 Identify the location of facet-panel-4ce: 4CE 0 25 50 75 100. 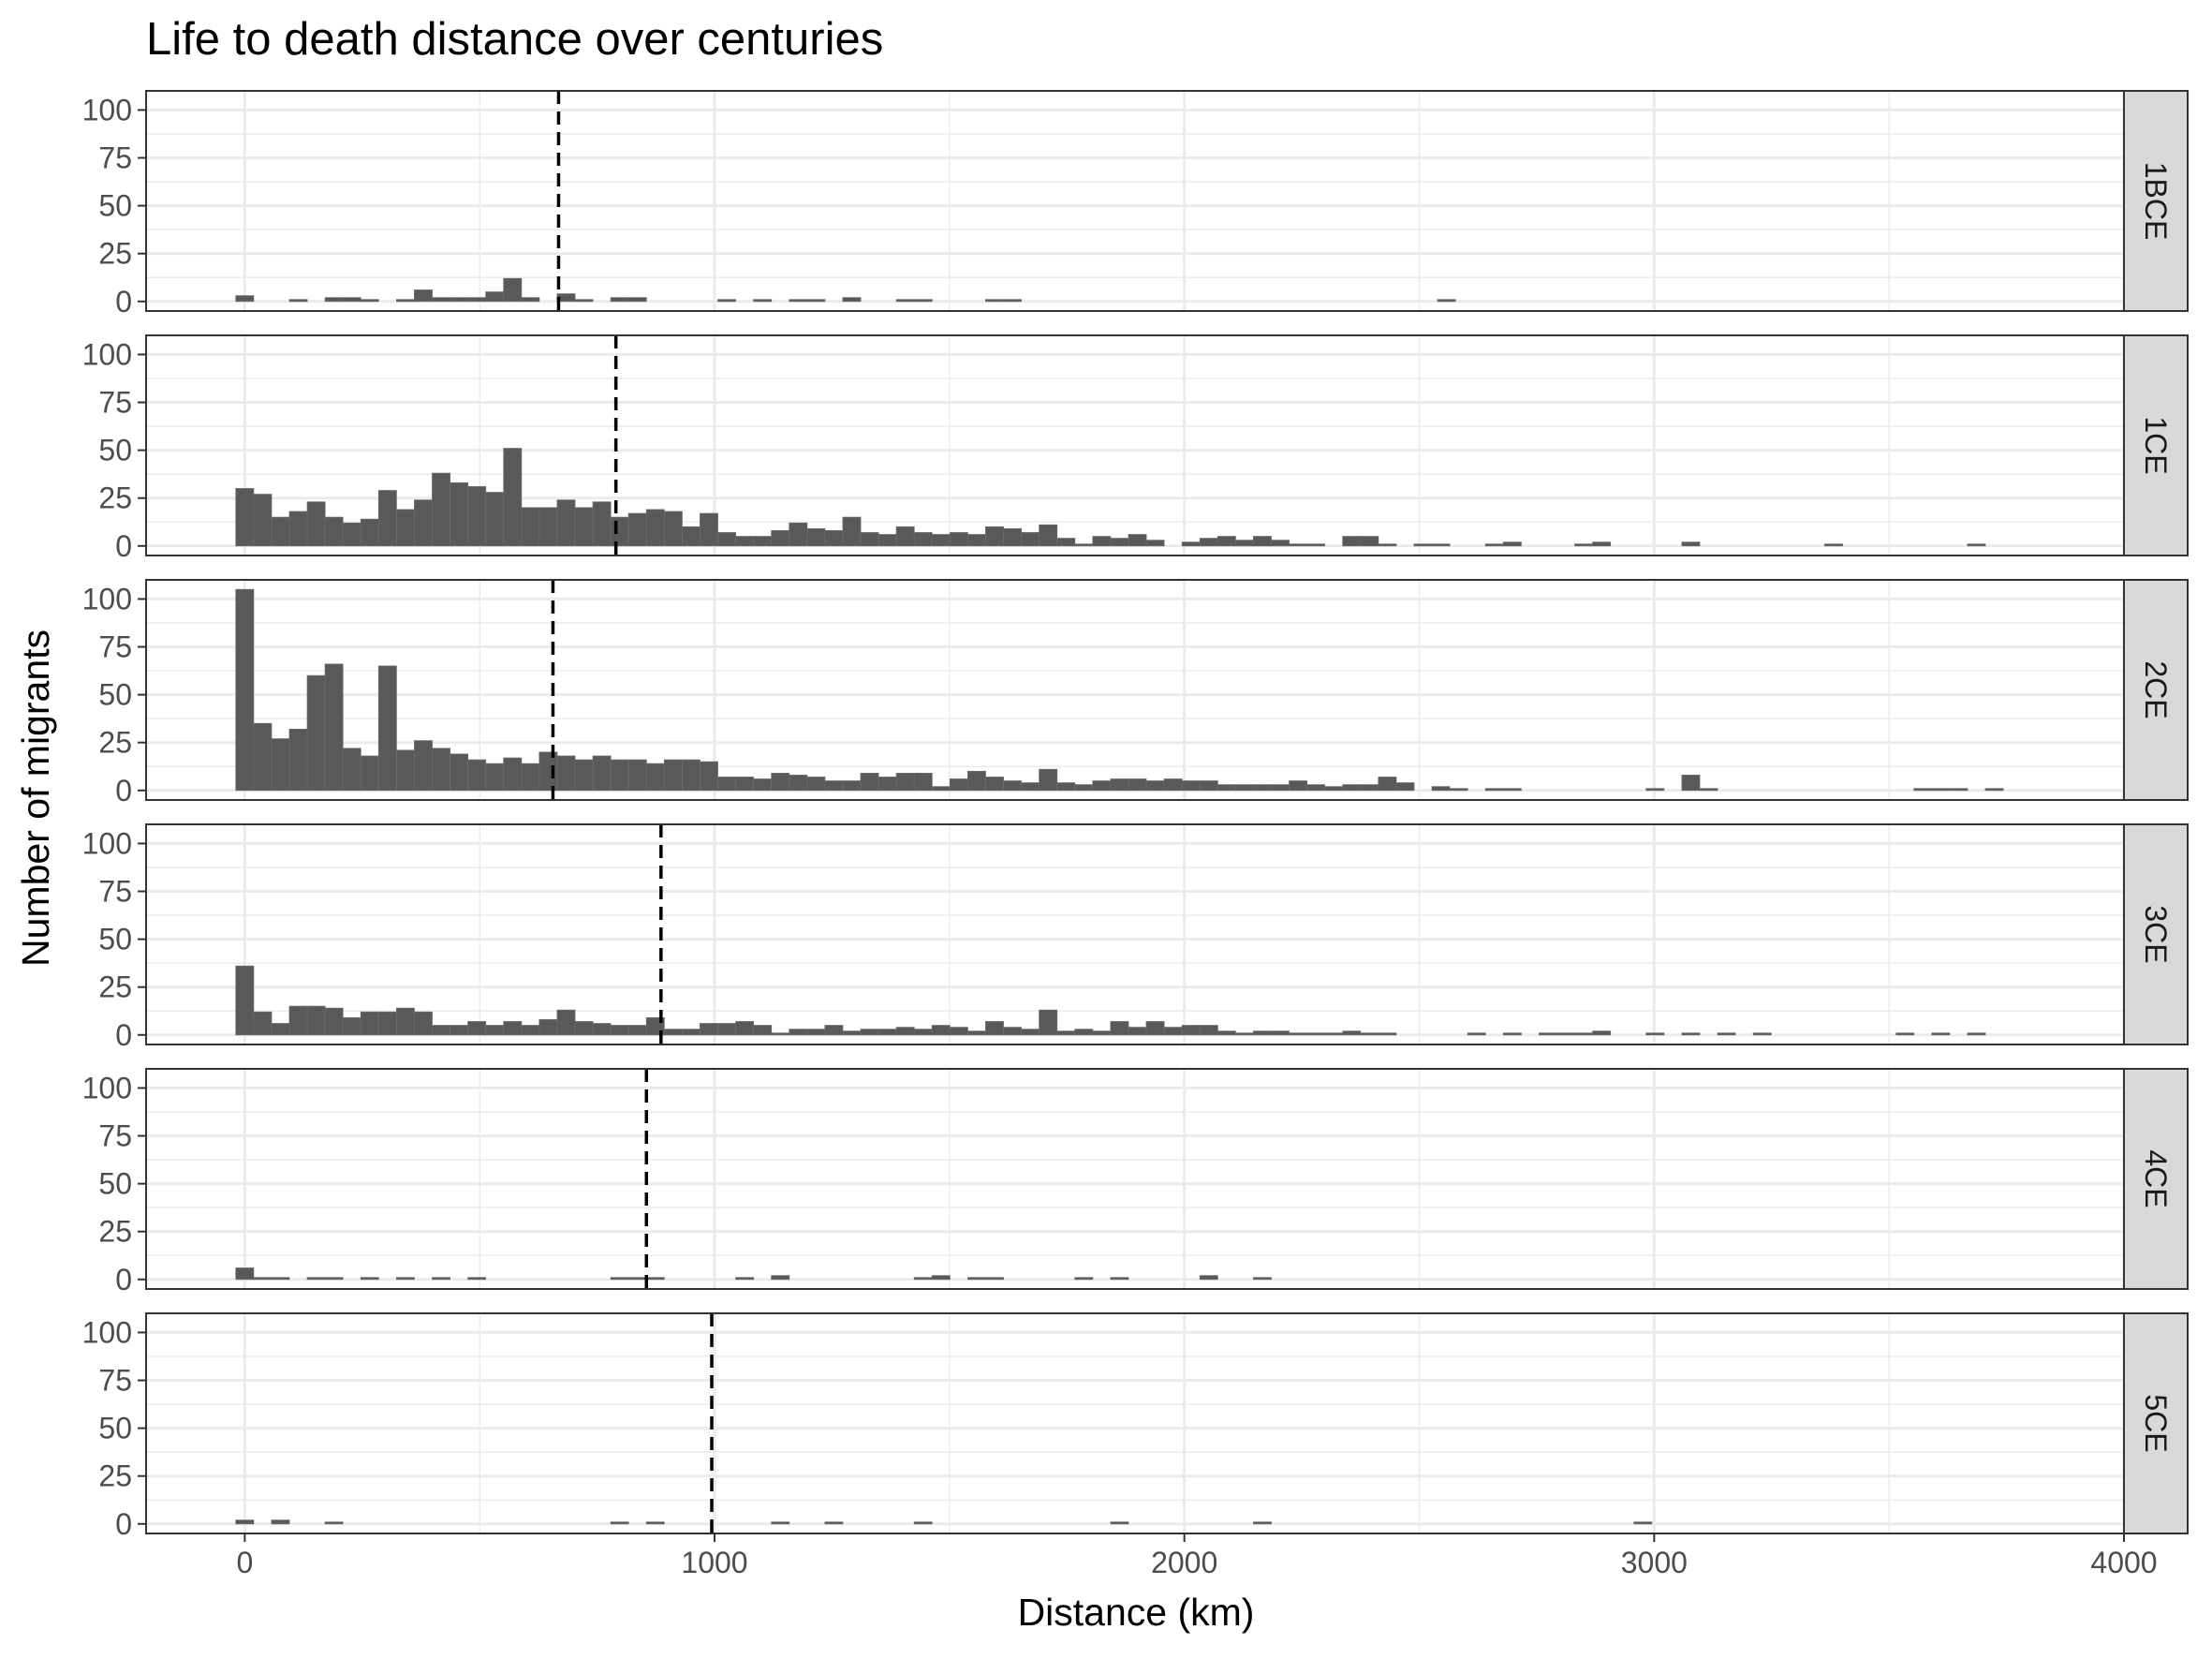
(1136, 1182).